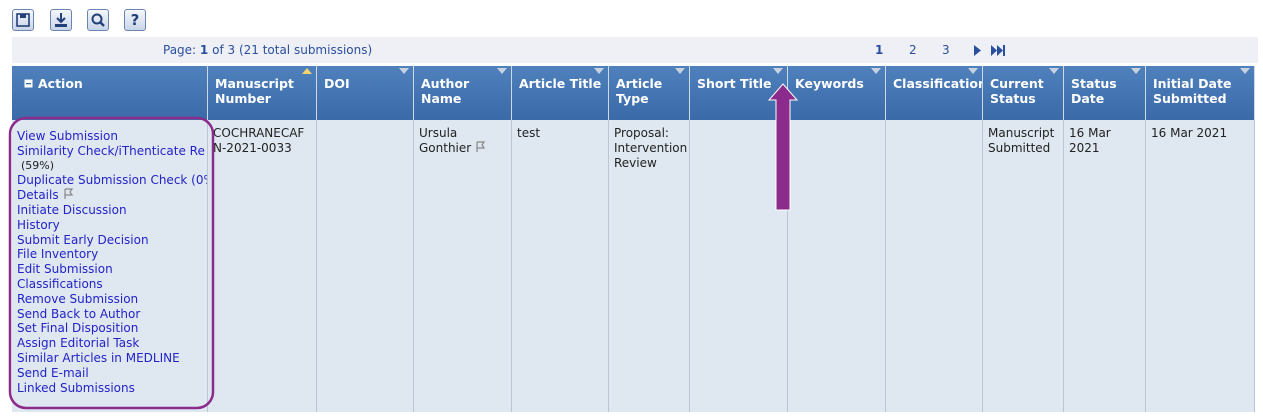 The image size is (1263, 416). Describe the element at coordinates (180, 50) in the screenshot. I see `page-label: Page:` at that location.